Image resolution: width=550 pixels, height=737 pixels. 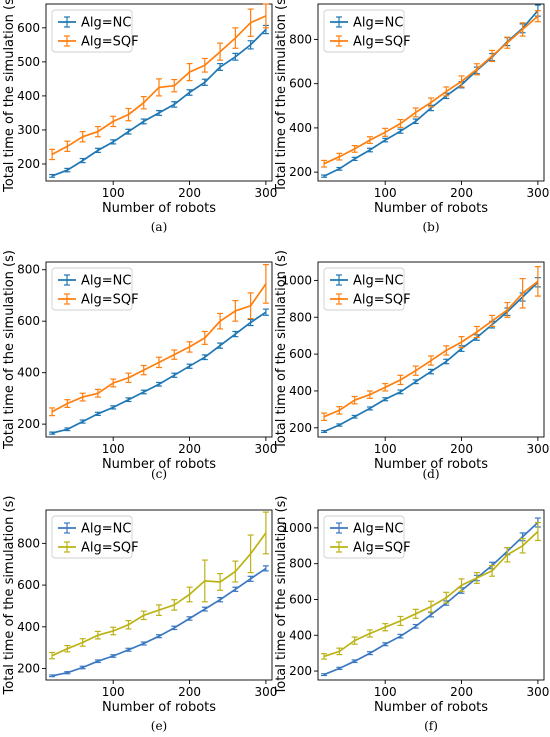 I want to click on panel-caption: (c), so click(x=159, y=474).